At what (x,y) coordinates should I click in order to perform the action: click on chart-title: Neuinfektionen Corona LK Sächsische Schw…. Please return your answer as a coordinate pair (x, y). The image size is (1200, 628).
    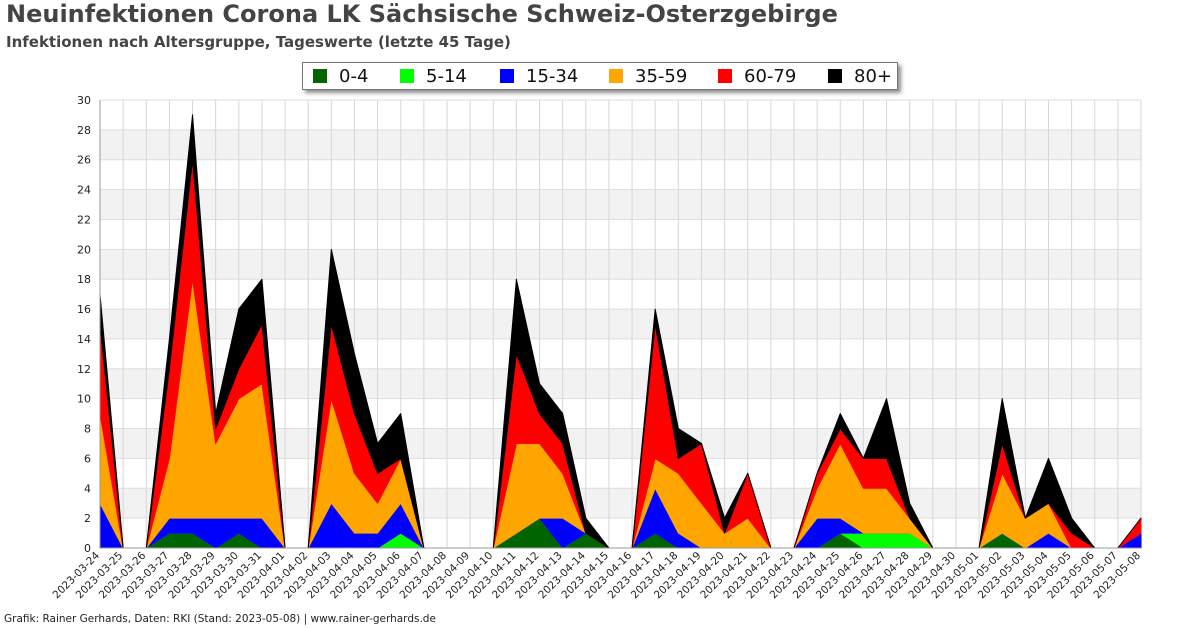
    Looking at the image, I should click on (422, 14).